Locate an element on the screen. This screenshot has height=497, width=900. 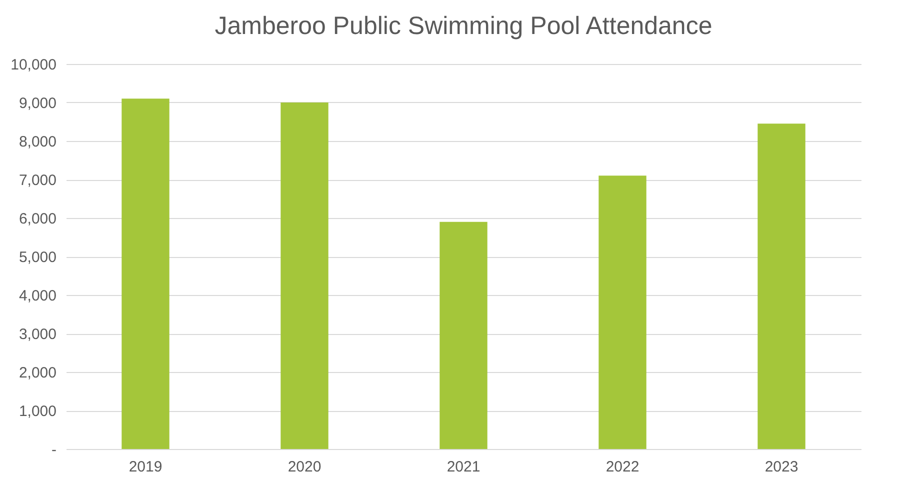
chart-title: Jamberoo Public Swimming Pool Attendance is located at coordinates (463, 26).